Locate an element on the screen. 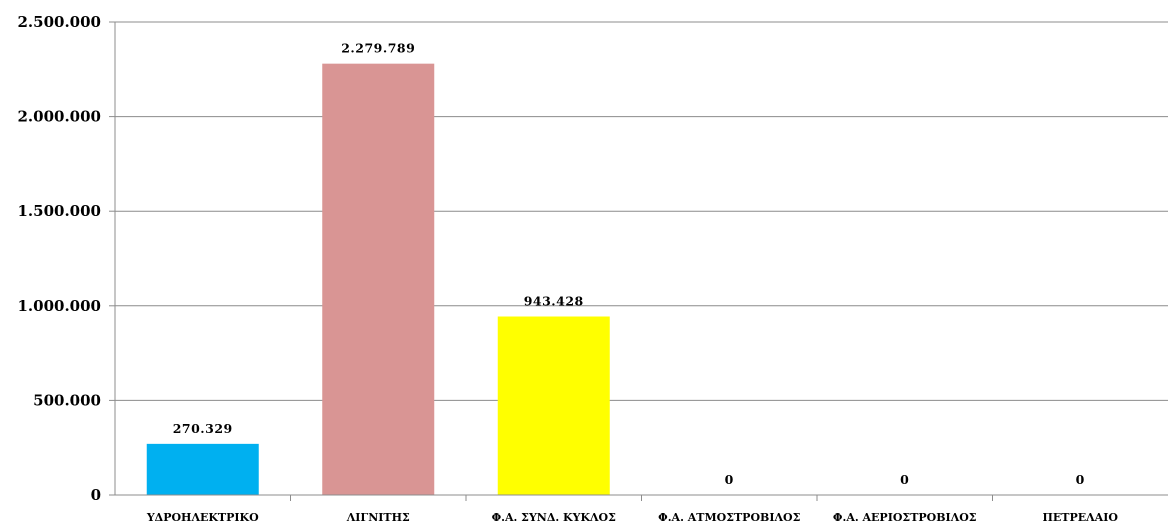 Image resolution: width=1173 pixels, height=524 pixels. y-tick-label: 2.500.000 is located at coordinates (59, 22).